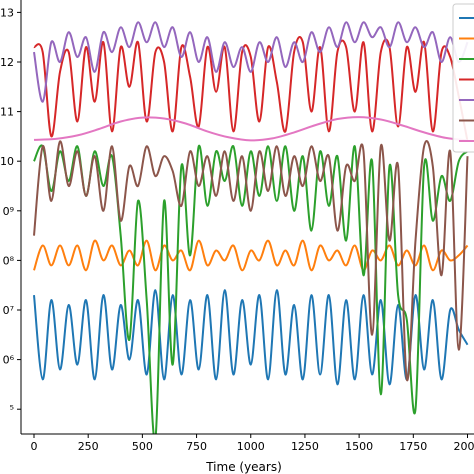 This screenshot has width=474, height=474. Describe the element at coordinates (305, 446) in the screenshot. I see `x-tick-label: 1250` at that location.